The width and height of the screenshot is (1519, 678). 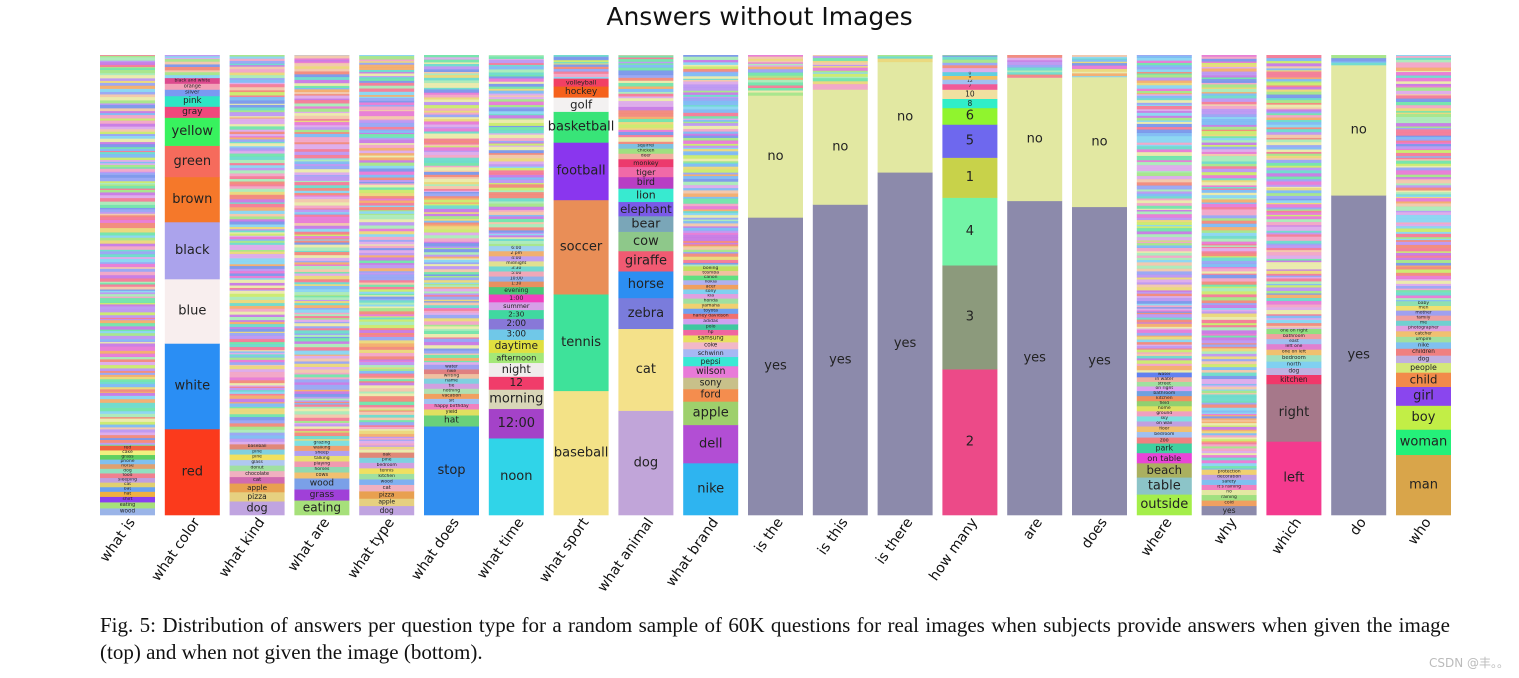 I want to click on category-label-who: who, so click(x=1420, y=531).